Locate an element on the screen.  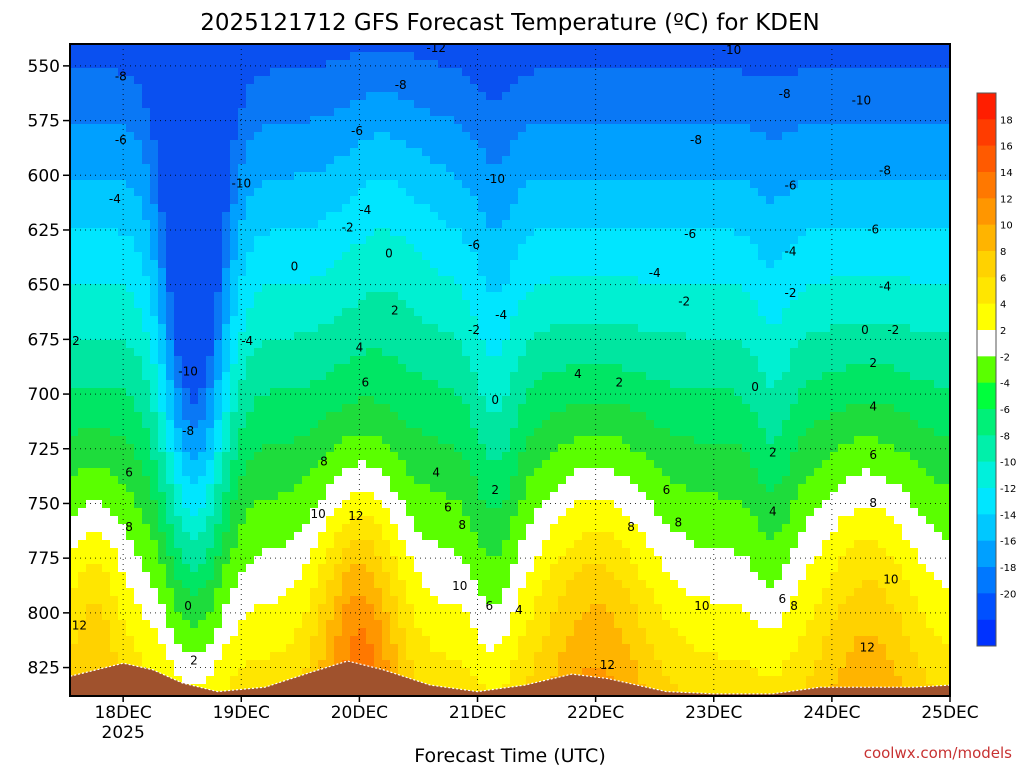
y-tick-label: 600 is located at coordinates (44, 176).